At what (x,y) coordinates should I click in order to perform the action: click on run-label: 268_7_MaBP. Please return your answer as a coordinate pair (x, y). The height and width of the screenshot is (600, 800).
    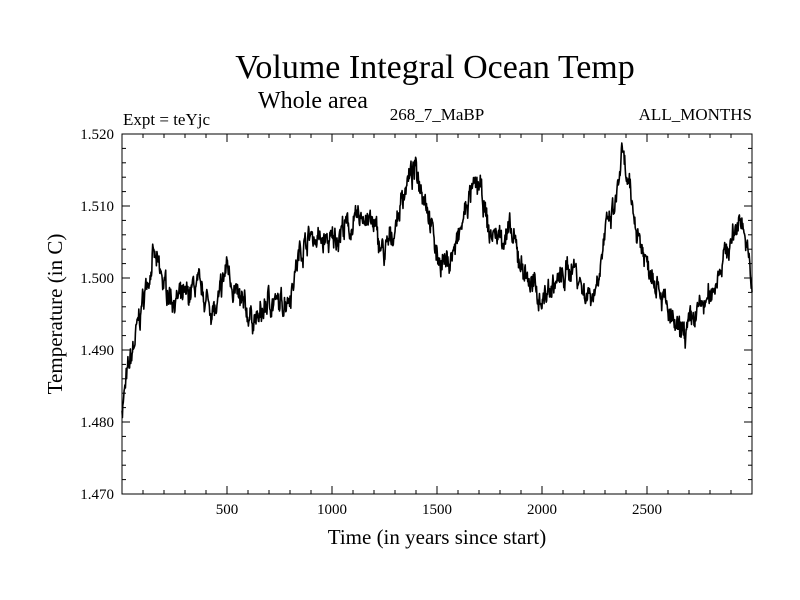
    Looking at the image, I should click on (437, 114).